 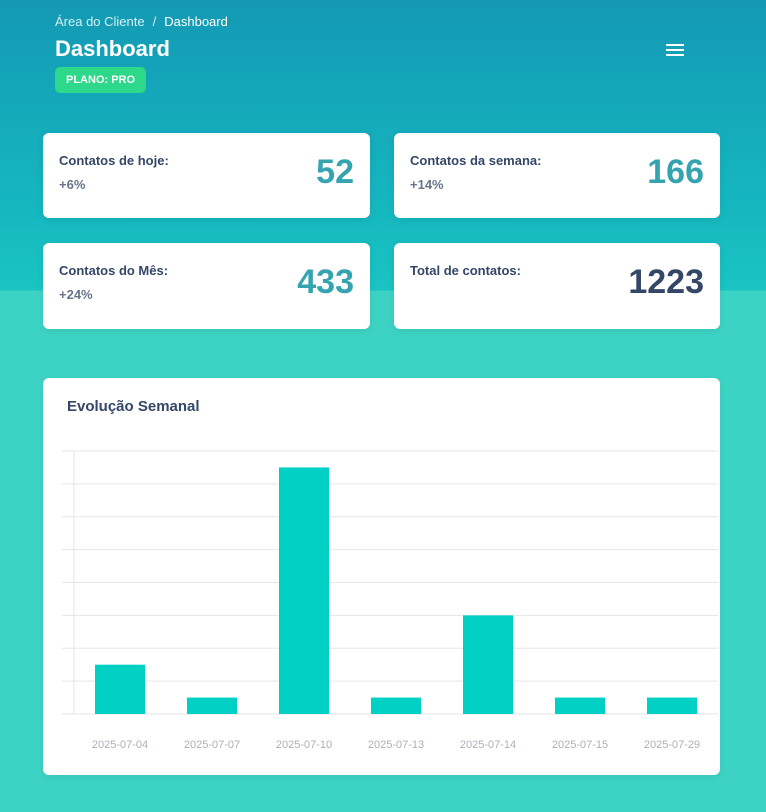 What do you see at coordinates (557, 286) in the screenshot?
I see `stat-card: Total de contatos: 1223` at bounding box center [557, 286].